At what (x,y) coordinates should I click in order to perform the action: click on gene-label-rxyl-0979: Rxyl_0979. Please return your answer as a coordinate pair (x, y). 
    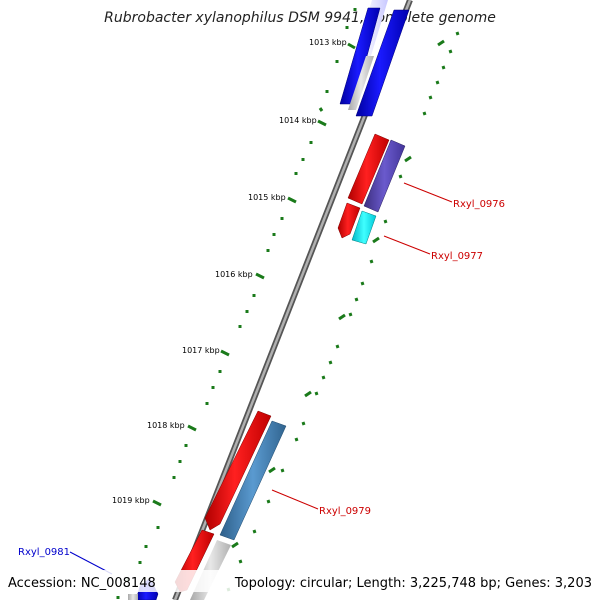
    Looking at the image, I should click on (345, 511).